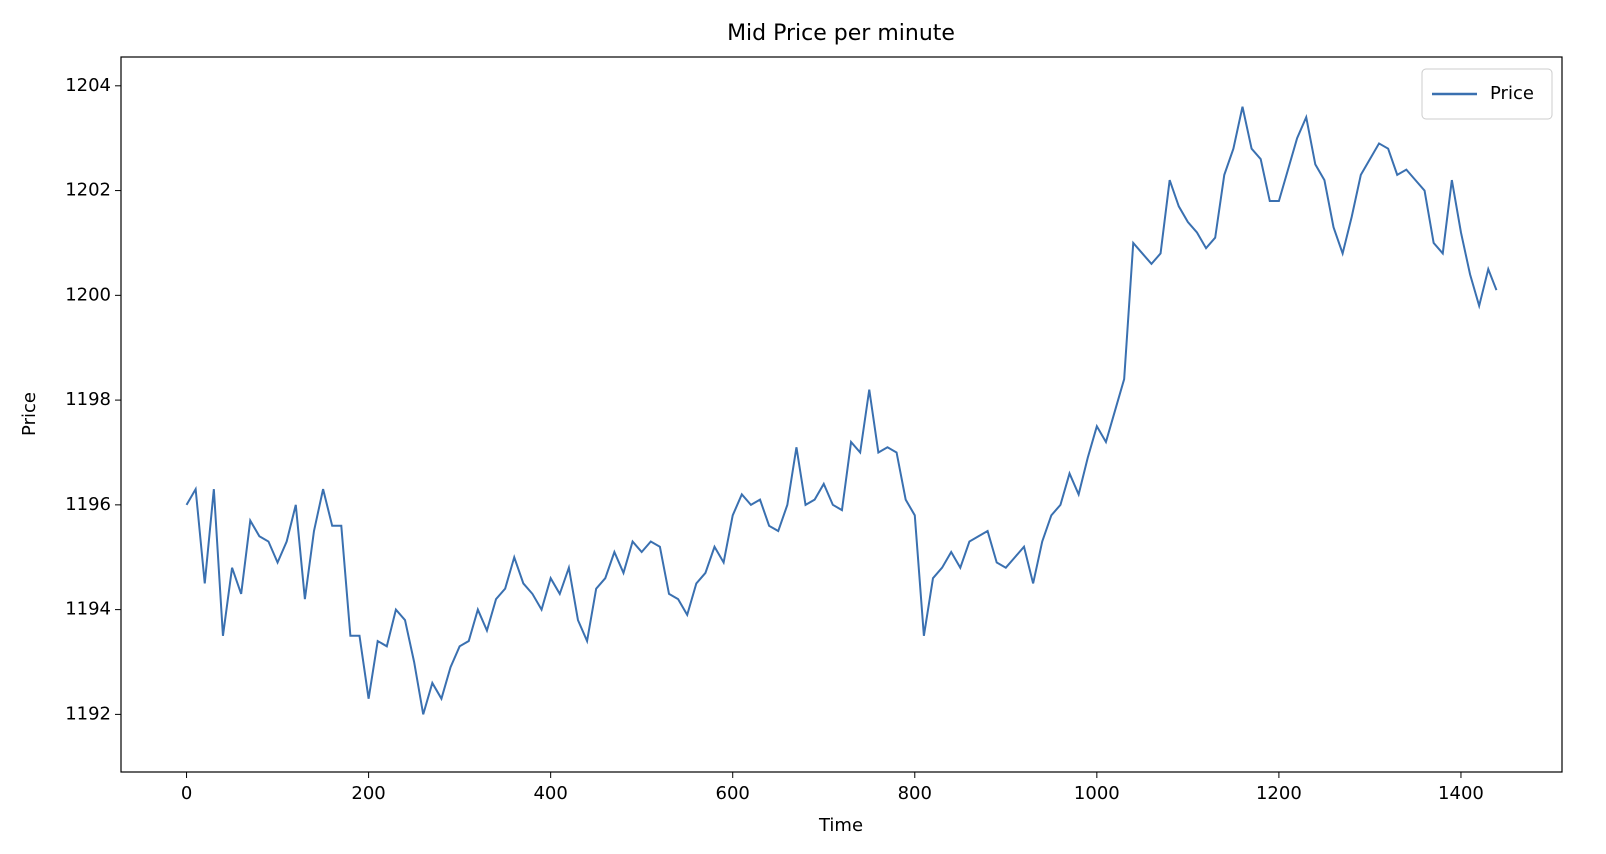 Image resolution: width=1606 pixels, height=854 pixels. I want to click on x-tick-label: 1000, so click(1097, 793).